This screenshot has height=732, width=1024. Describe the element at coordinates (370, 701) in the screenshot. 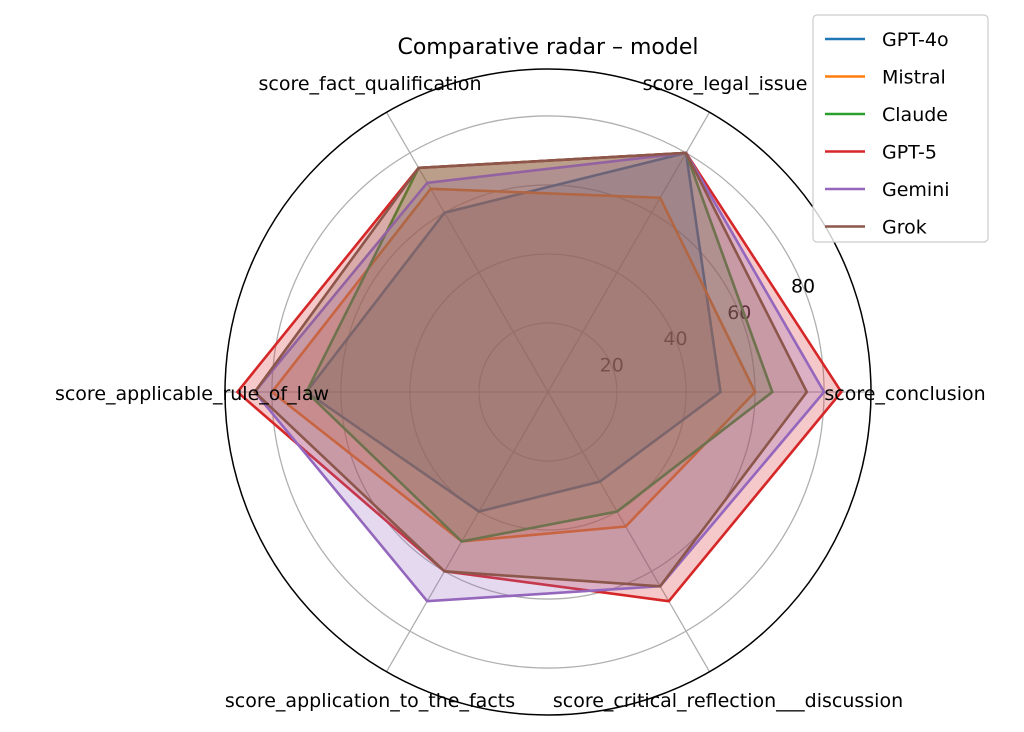

I see `axis-label: score_application_to_the_facts` at that location.